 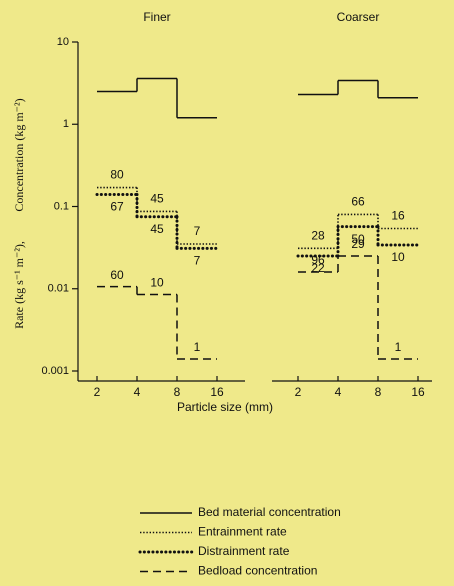 What do you see at coordinates (156, 17) in the screenshot?
I see `panel-title: Finer` at bounding box center [156, 17].